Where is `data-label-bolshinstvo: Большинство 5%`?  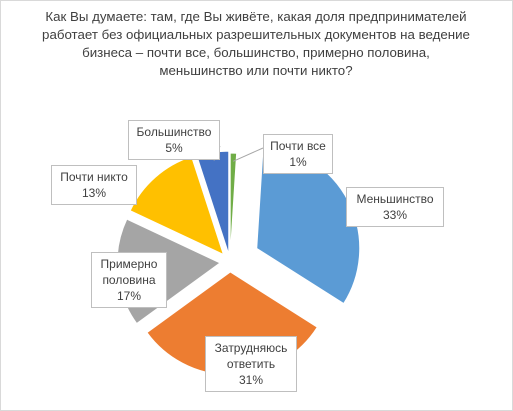
data-label-bolshinstvo: Большинство 5% is located at coordinates (174, 140).